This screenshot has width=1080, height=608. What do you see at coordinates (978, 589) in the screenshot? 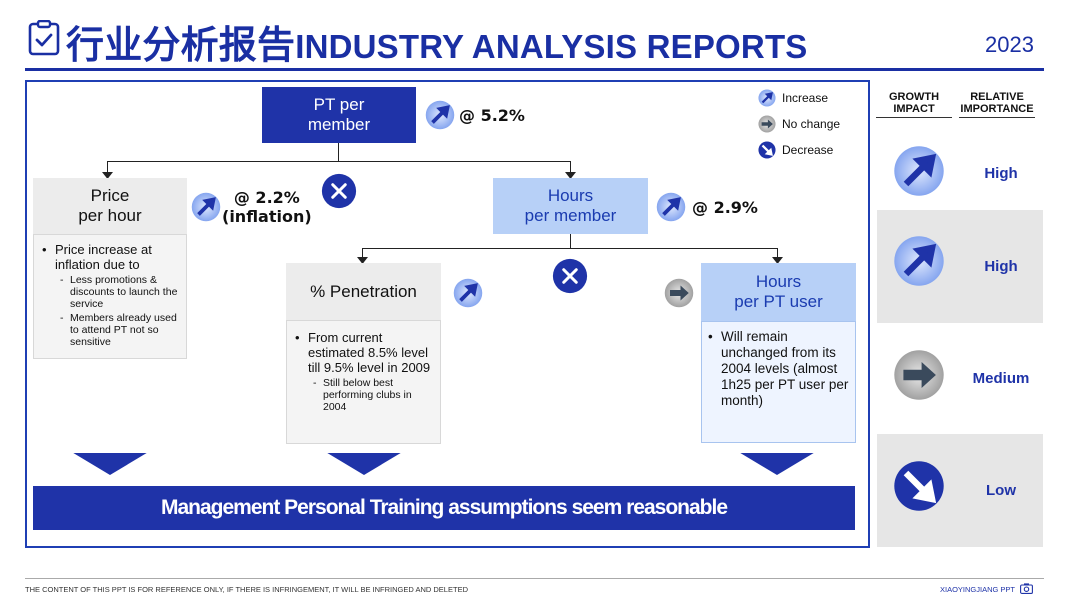
I see `footer-brand: XIAOYINGJIANG PPT` at bounding box center [978, 589].